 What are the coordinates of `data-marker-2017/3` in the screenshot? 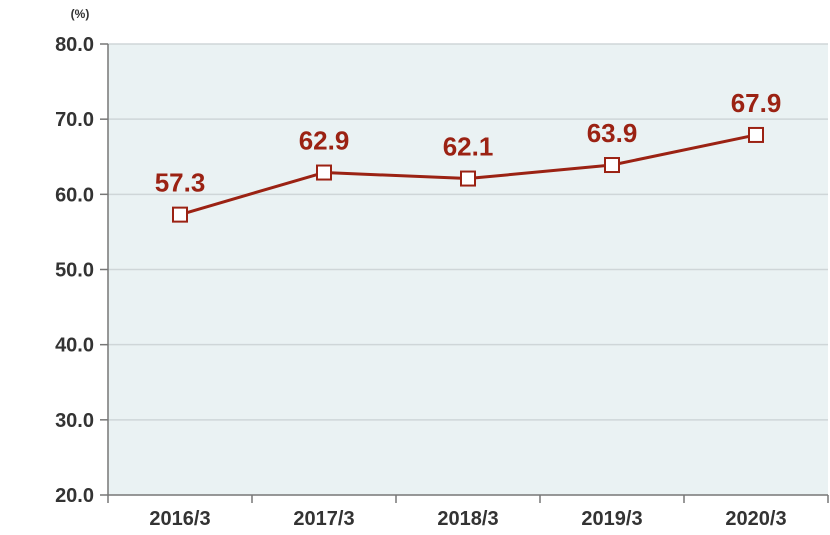 It's located at (324, 172).